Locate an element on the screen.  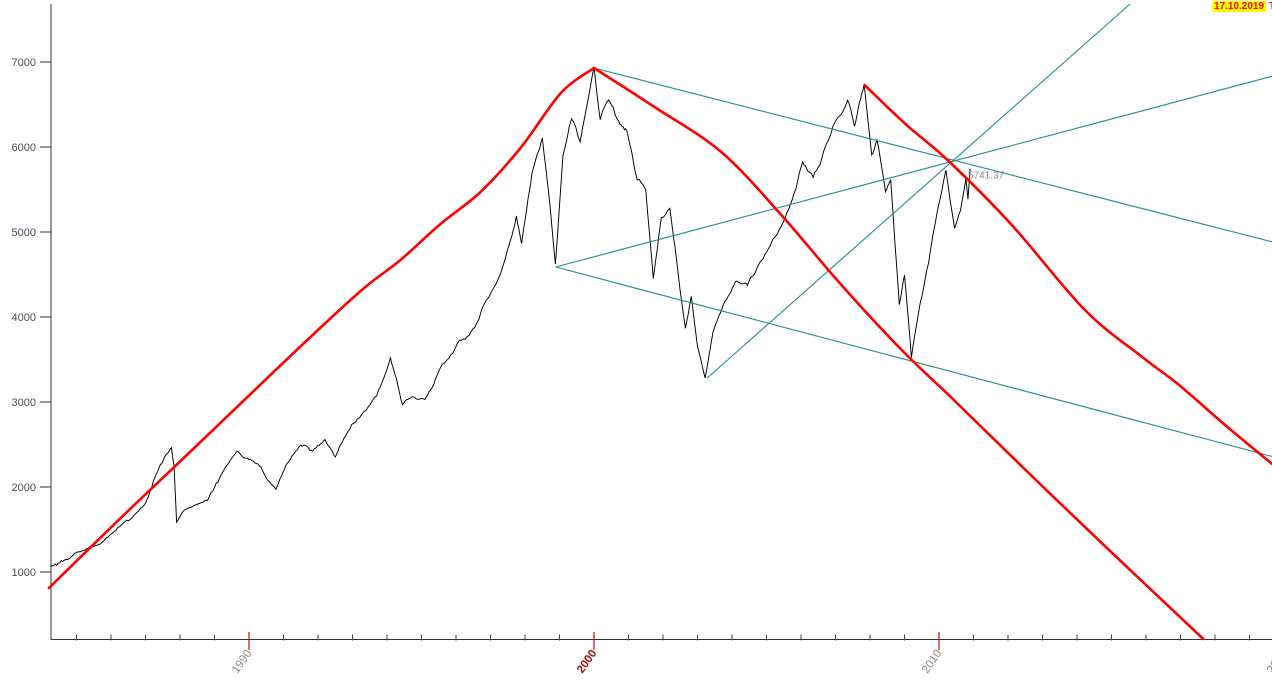
last-price-label: 5741.37 is located at coordinates (986, 176).